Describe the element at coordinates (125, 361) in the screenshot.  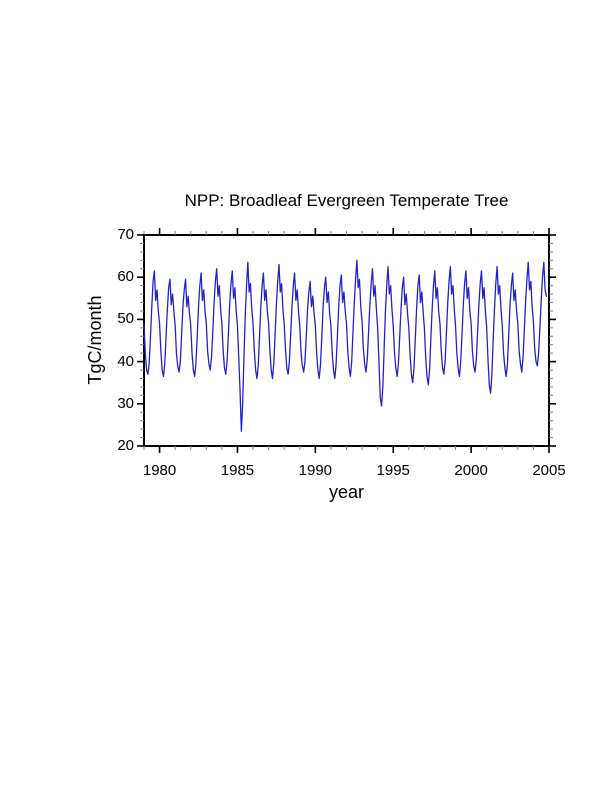
I see `y-tick-label: 40` at that location.